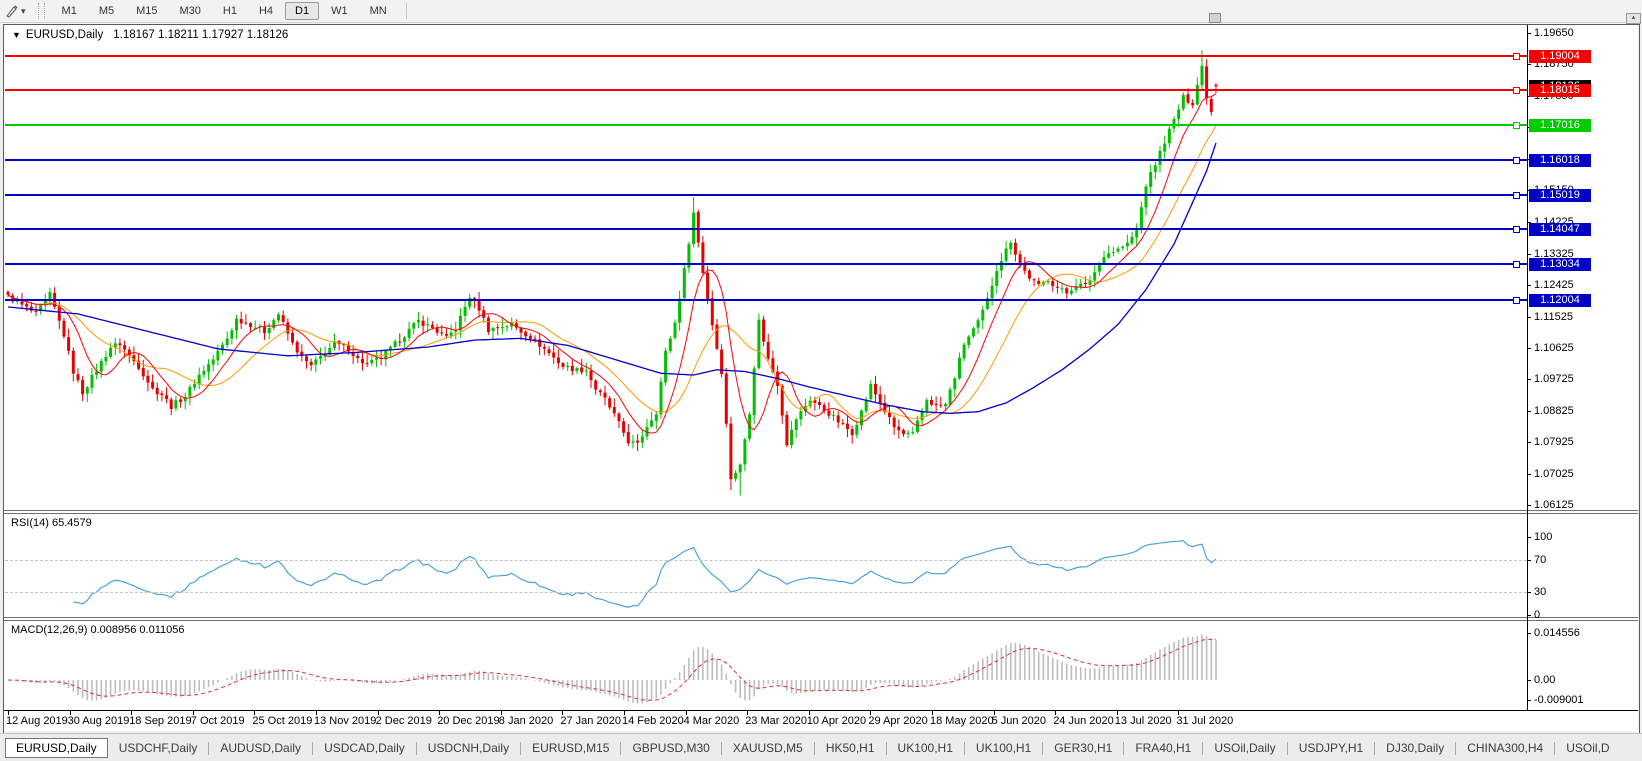  Describe the element at coordinates (766, 592) in the screenshot. I see `rsi-level-line` at that location.